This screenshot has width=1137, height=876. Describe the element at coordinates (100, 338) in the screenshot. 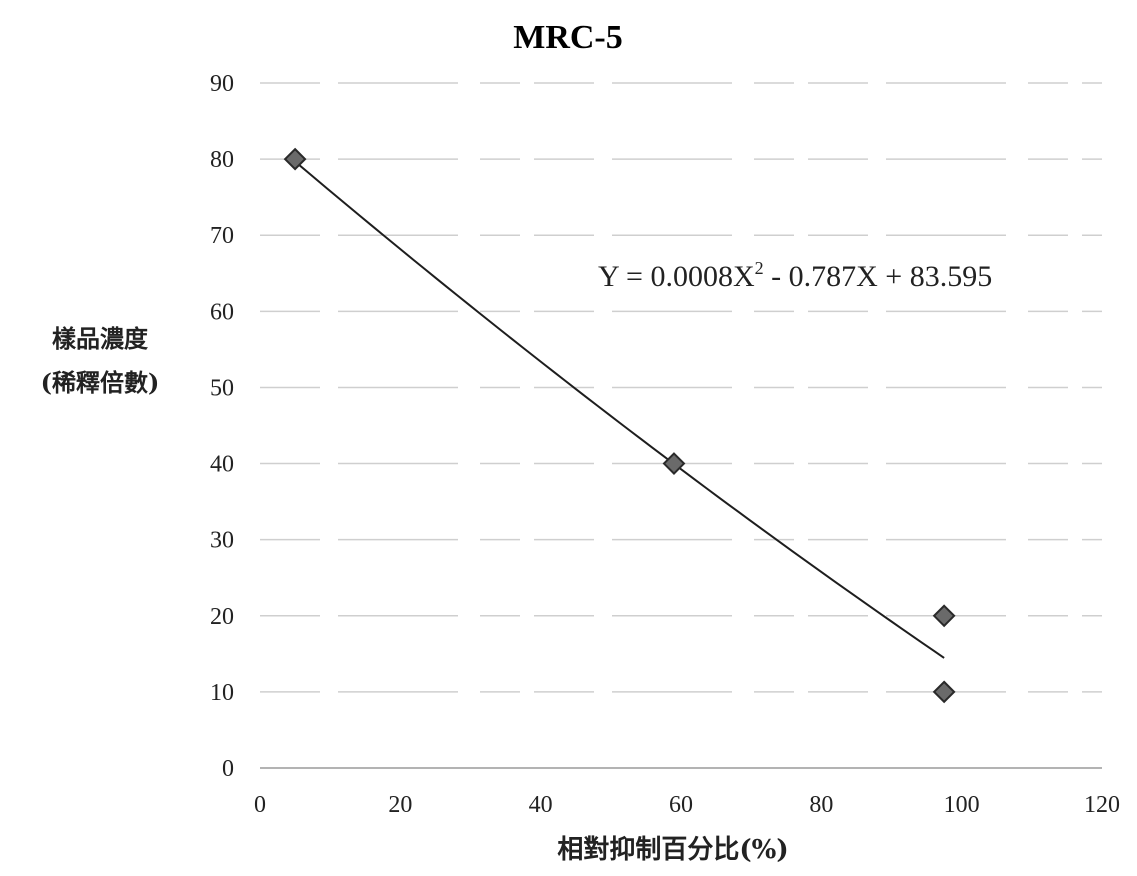

I see `y-axis-label-line-1: 樣品濃度` at that location.